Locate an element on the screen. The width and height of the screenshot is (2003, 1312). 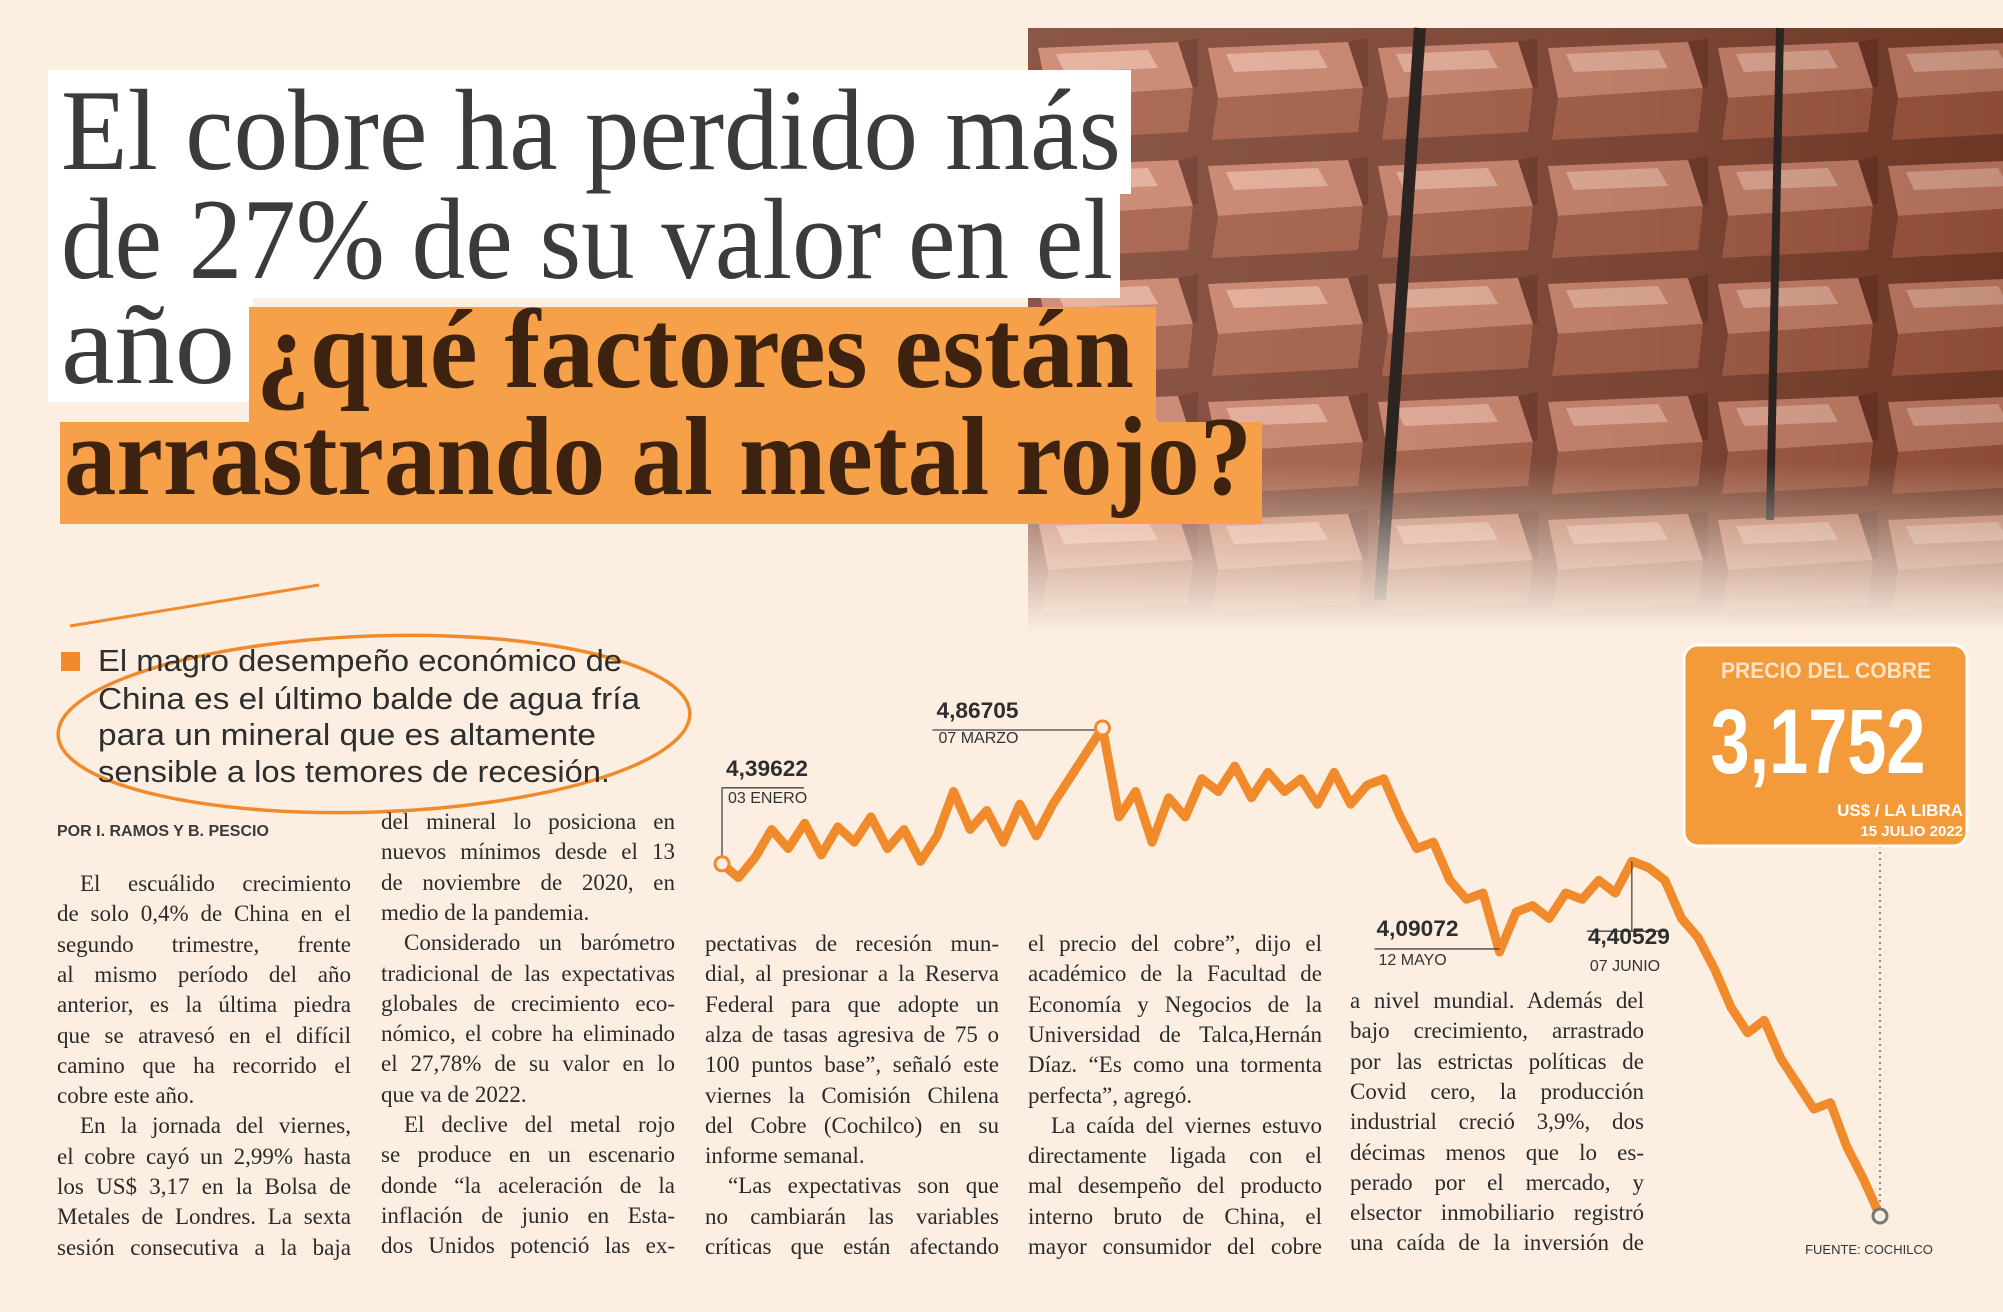
body-line: Federal para que adopte un is located at coordinates (852, 1004).